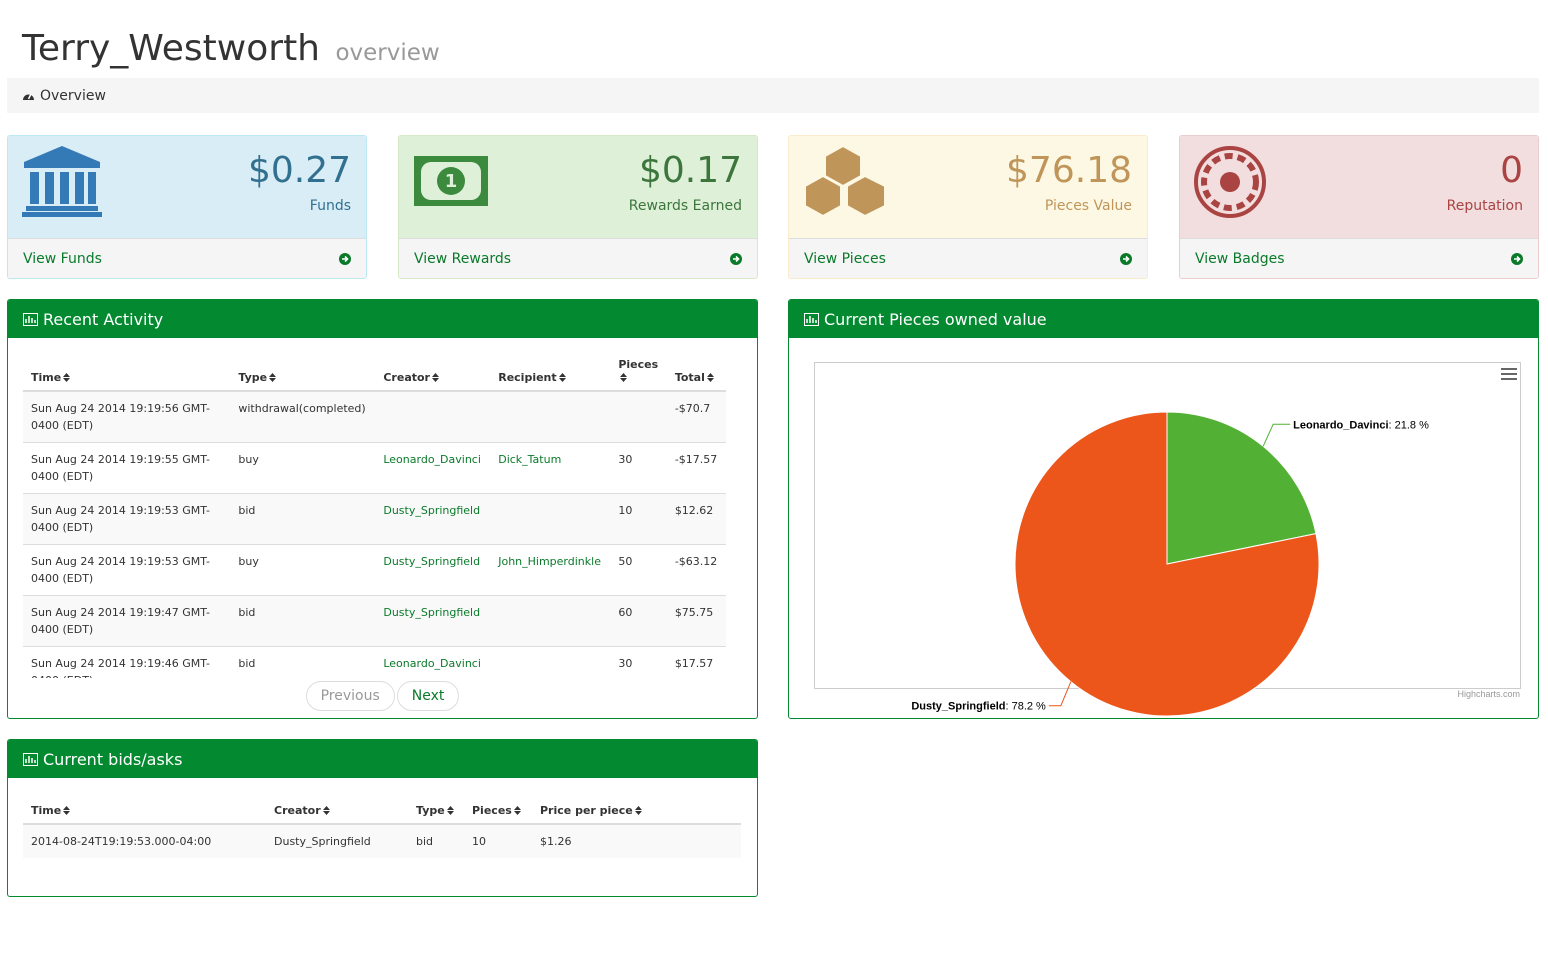 The height and width of the screenshot is (960, 1548). What do you see at coordinates (382, 759) in the screenshot?
I see `panel-heading: Current bids/asks` at bounding box center [382, 759].